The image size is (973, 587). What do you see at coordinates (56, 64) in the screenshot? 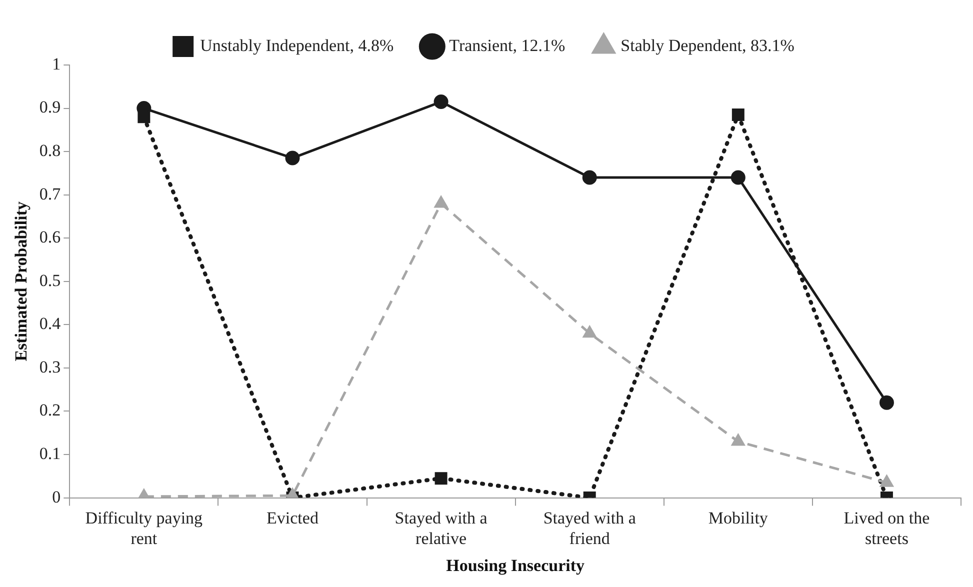
I see `y-tick-label: 1` at bounding box center [56, 64].